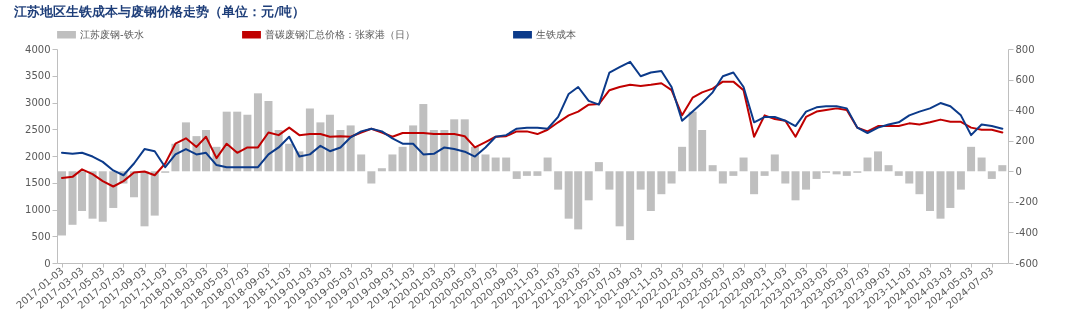  Describe the element at coordinates (38, 49) in the screenshot. I see `y-tick-label: 4000` at that location.